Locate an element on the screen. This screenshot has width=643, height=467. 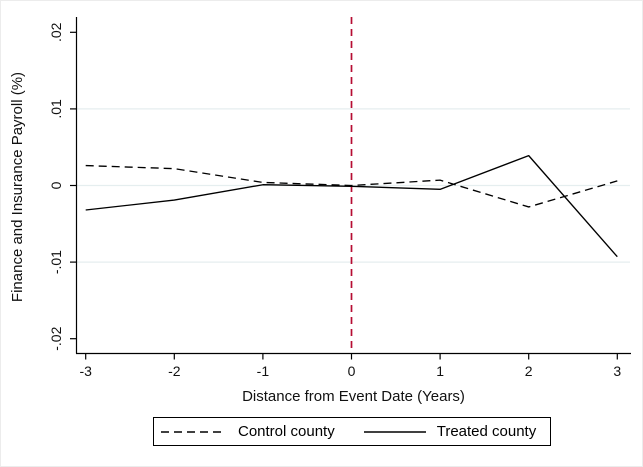
x-tick-label: 1 is located at coordinates (440, 371).